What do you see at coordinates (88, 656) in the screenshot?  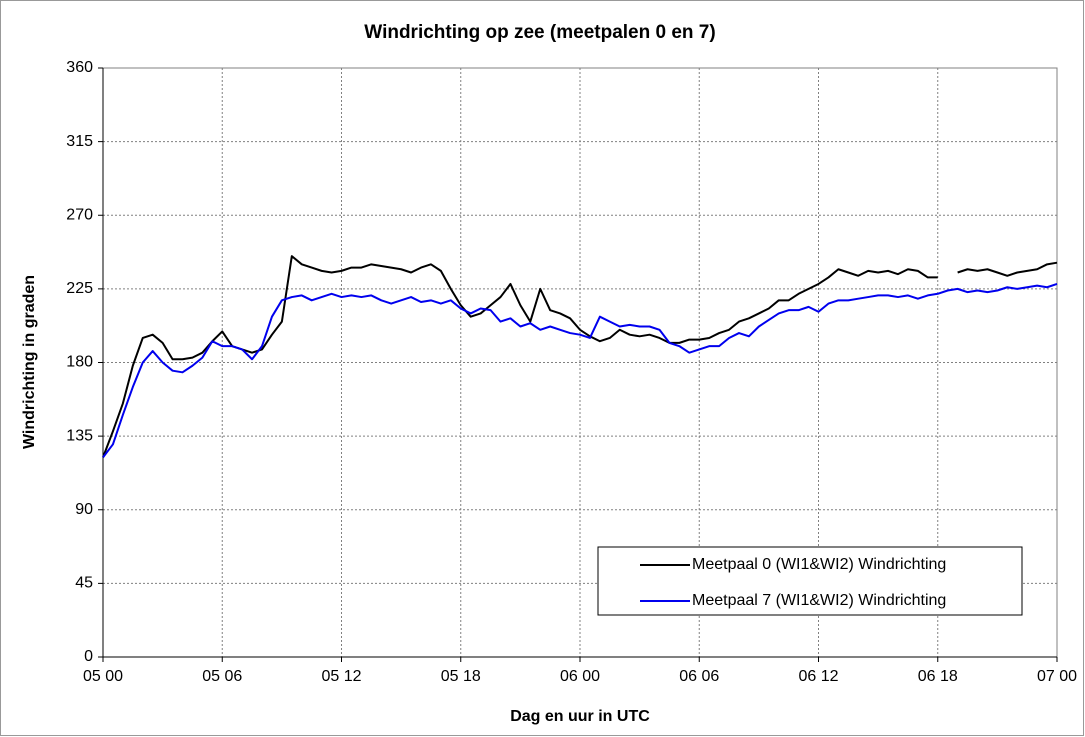 I see `y-tick-label: 0` at bounding box center [88, 656].